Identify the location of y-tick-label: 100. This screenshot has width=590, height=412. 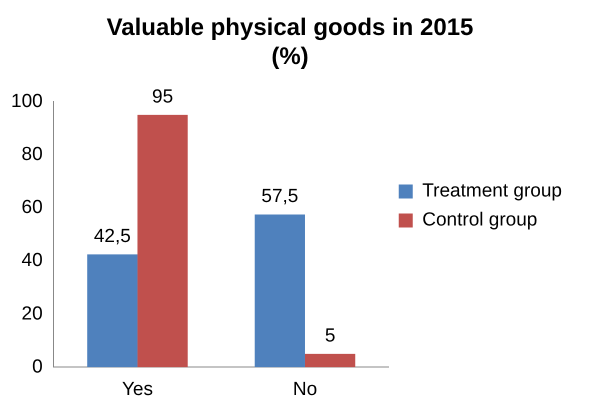
(27, 101).